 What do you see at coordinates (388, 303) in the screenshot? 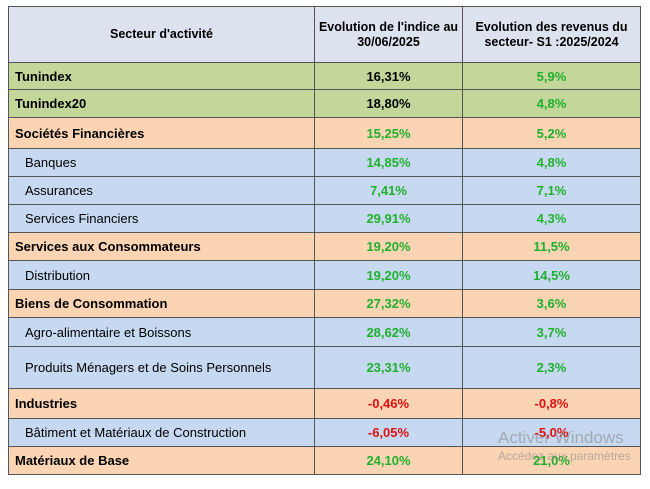
I see `row-index-value: 27,32%` at bounding box center [388, 303].